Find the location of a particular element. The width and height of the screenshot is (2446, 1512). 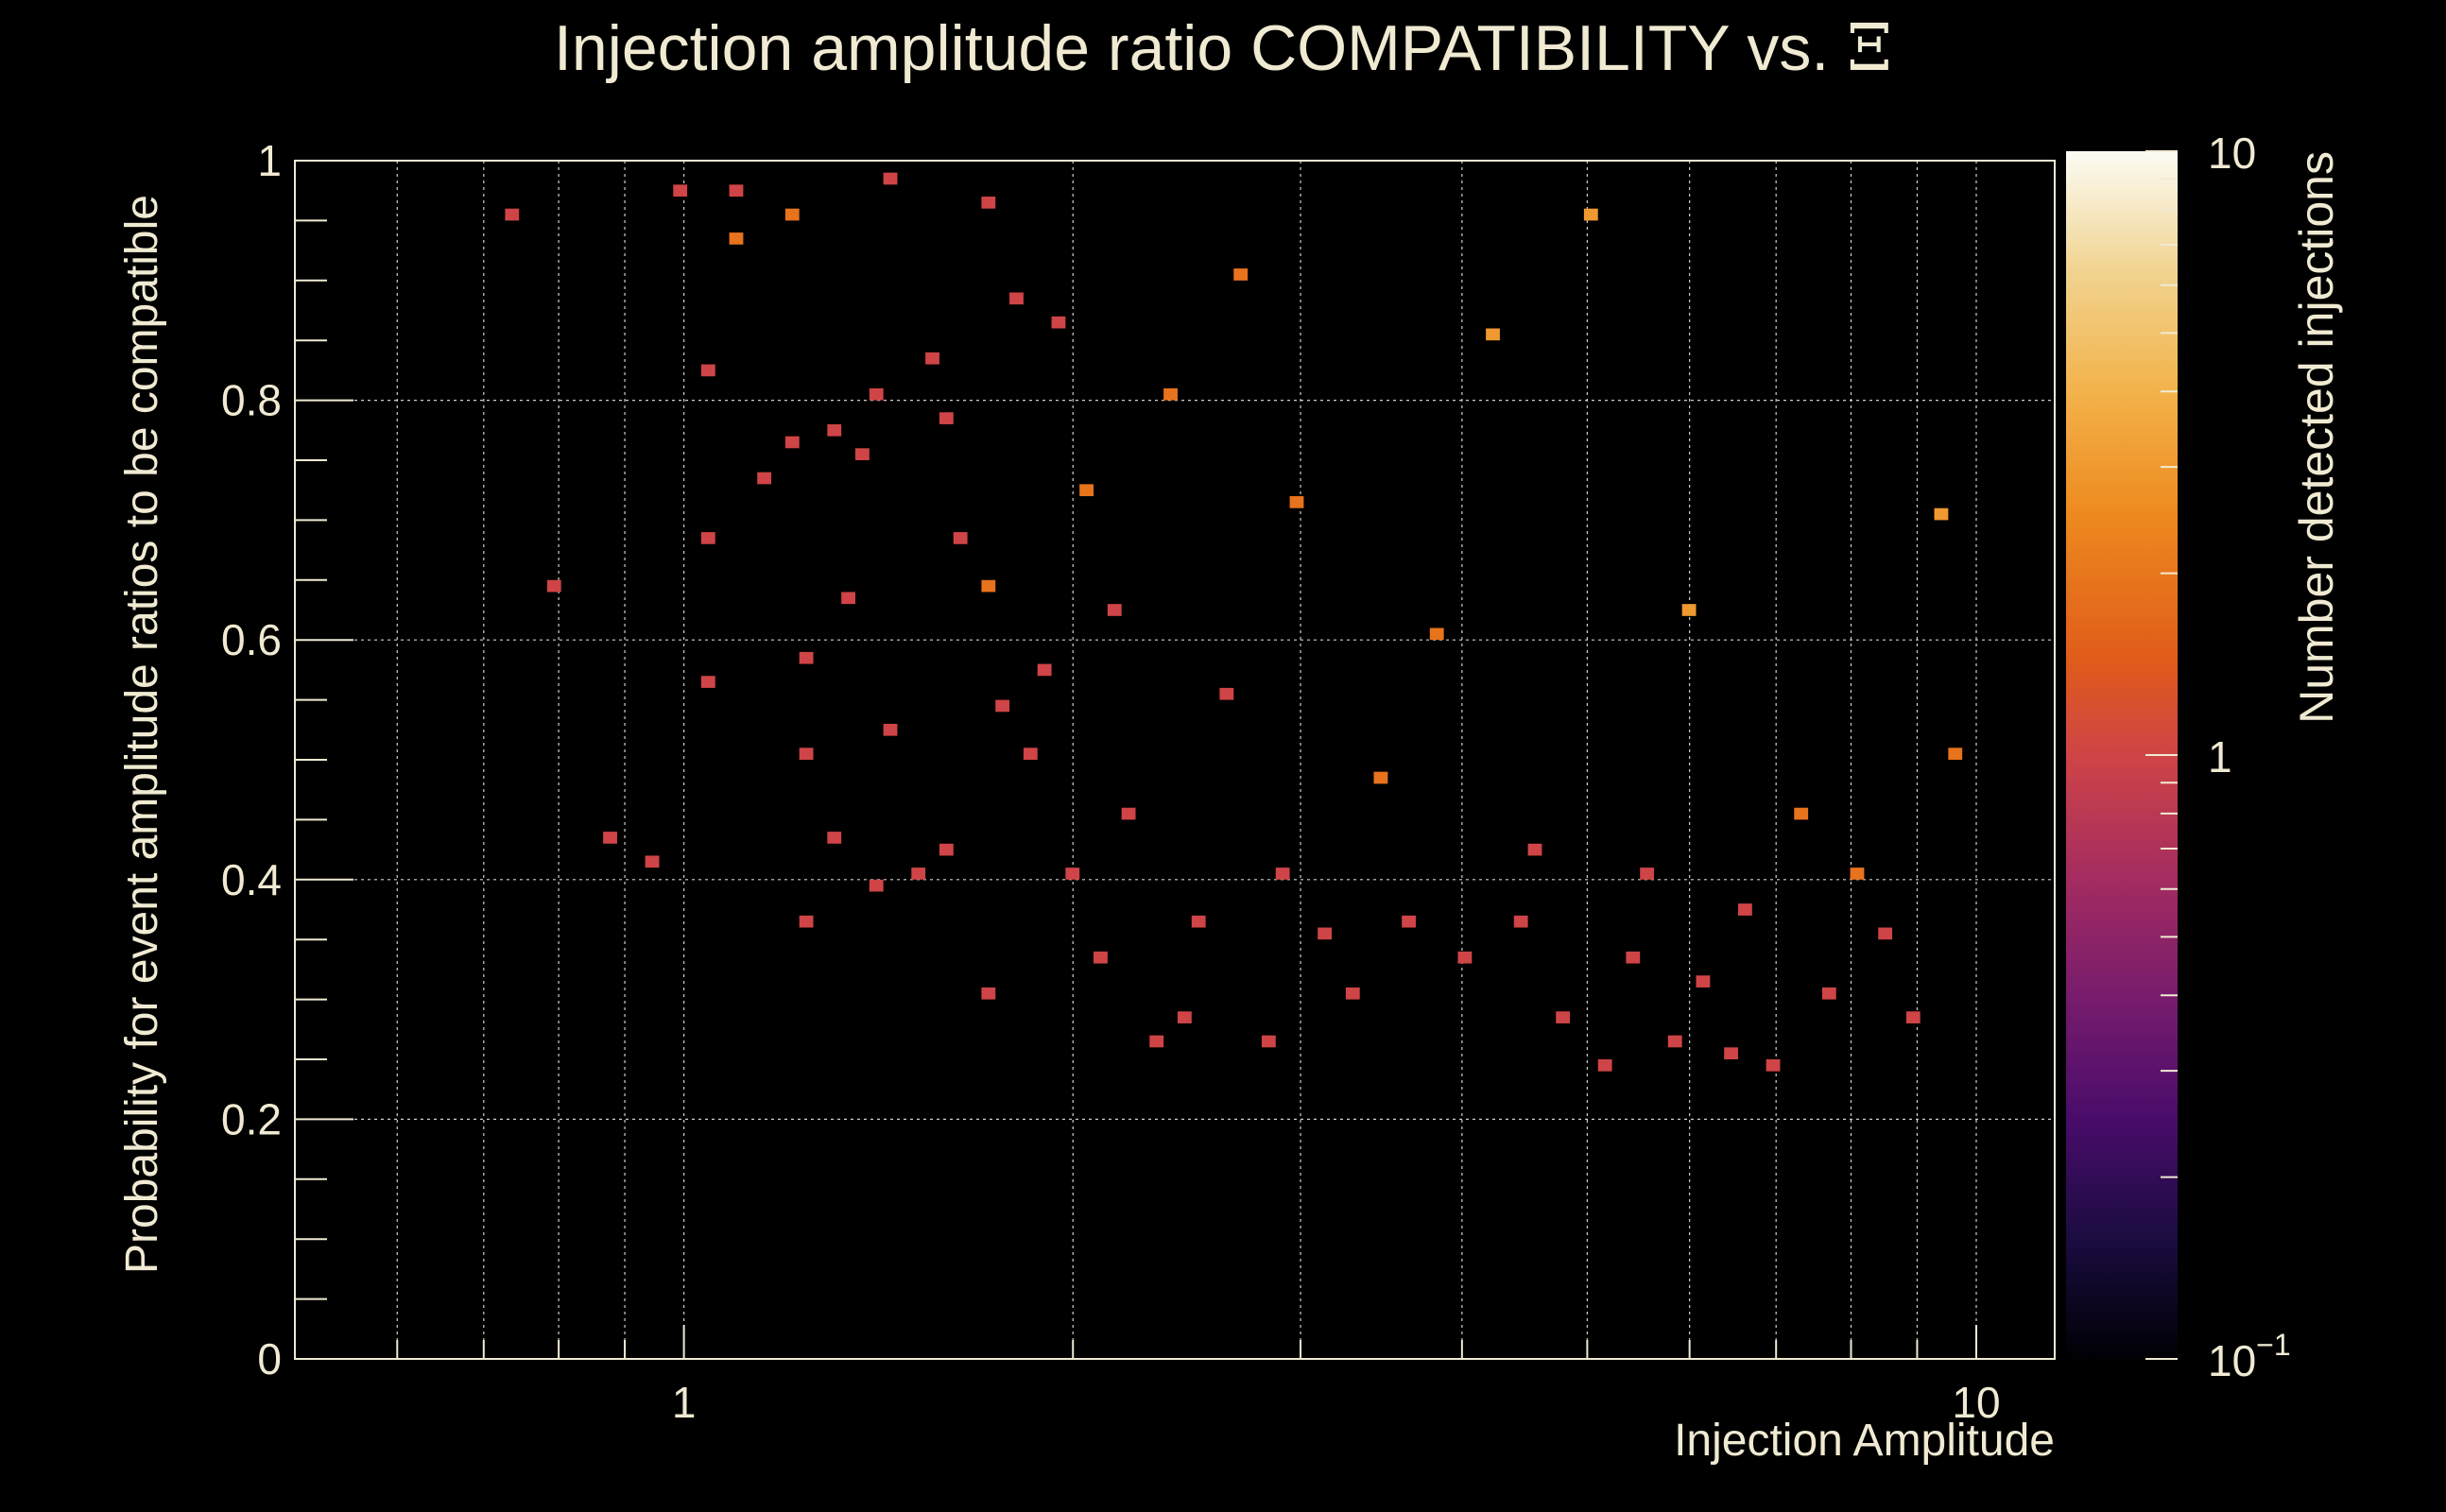

x-axis-ticks: 1 10 is located at coordinates (1198, 1376).